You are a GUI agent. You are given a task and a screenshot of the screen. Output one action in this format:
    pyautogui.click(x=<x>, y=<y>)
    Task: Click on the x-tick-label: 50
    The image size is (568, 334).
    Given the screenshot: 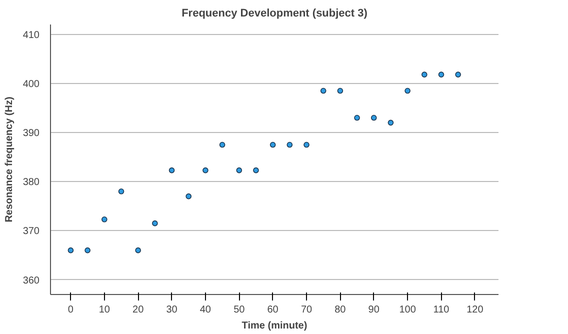 What is the action you would take?
    pyautogui.click(x=240, y=310)
    